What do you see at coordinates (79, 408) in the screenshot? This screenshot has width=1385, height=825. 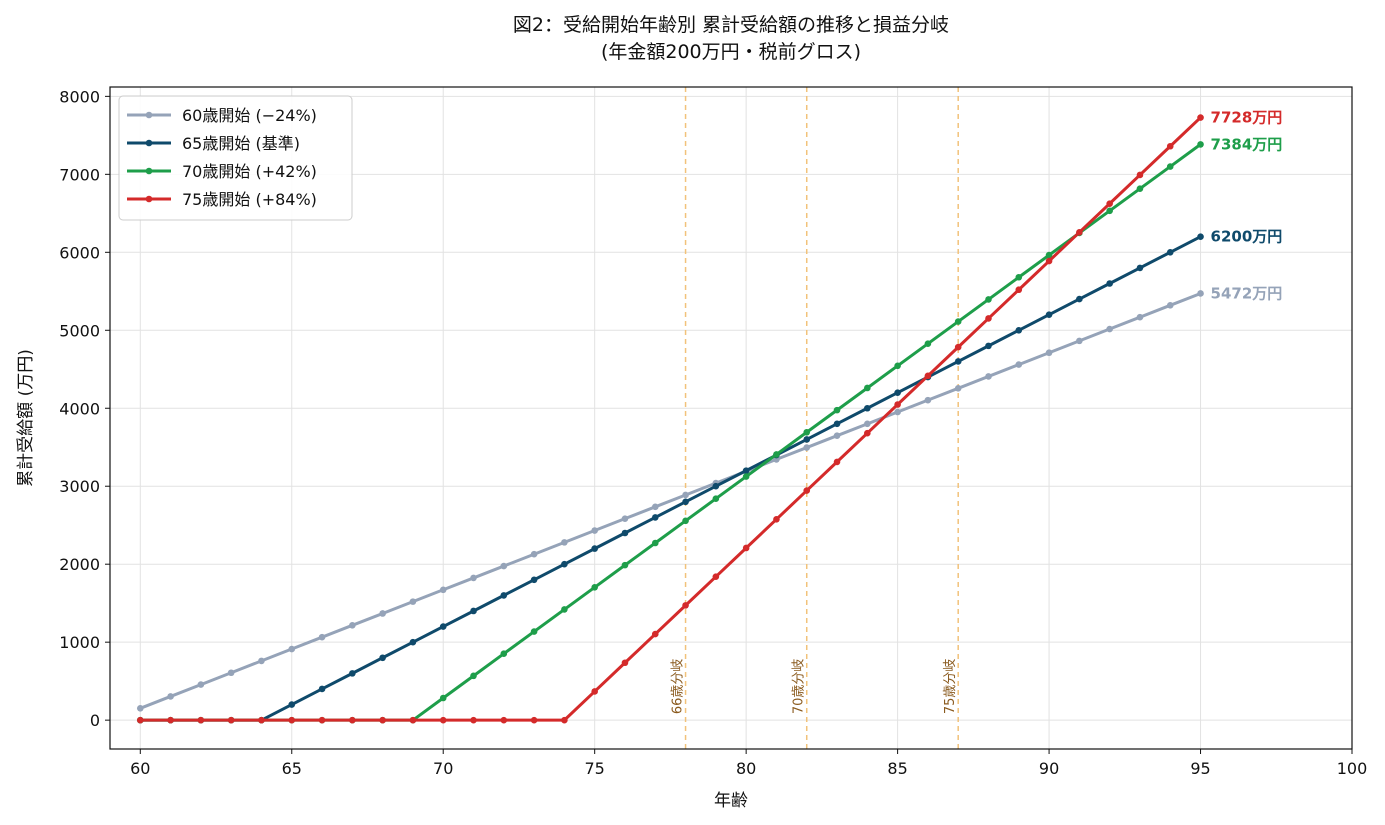 I see `y-tick-label: 4000` at bounding box center [79, 408].